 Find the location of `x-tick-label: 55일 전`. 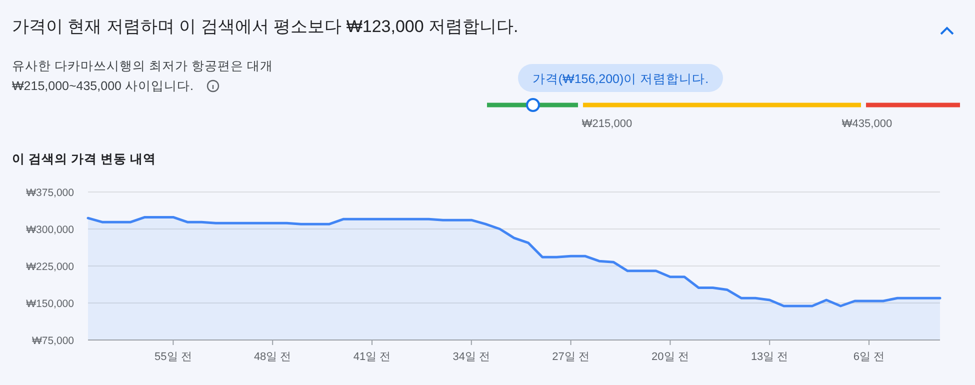

x-tick-label: 55일 전 is located at coordinates (173, 357).